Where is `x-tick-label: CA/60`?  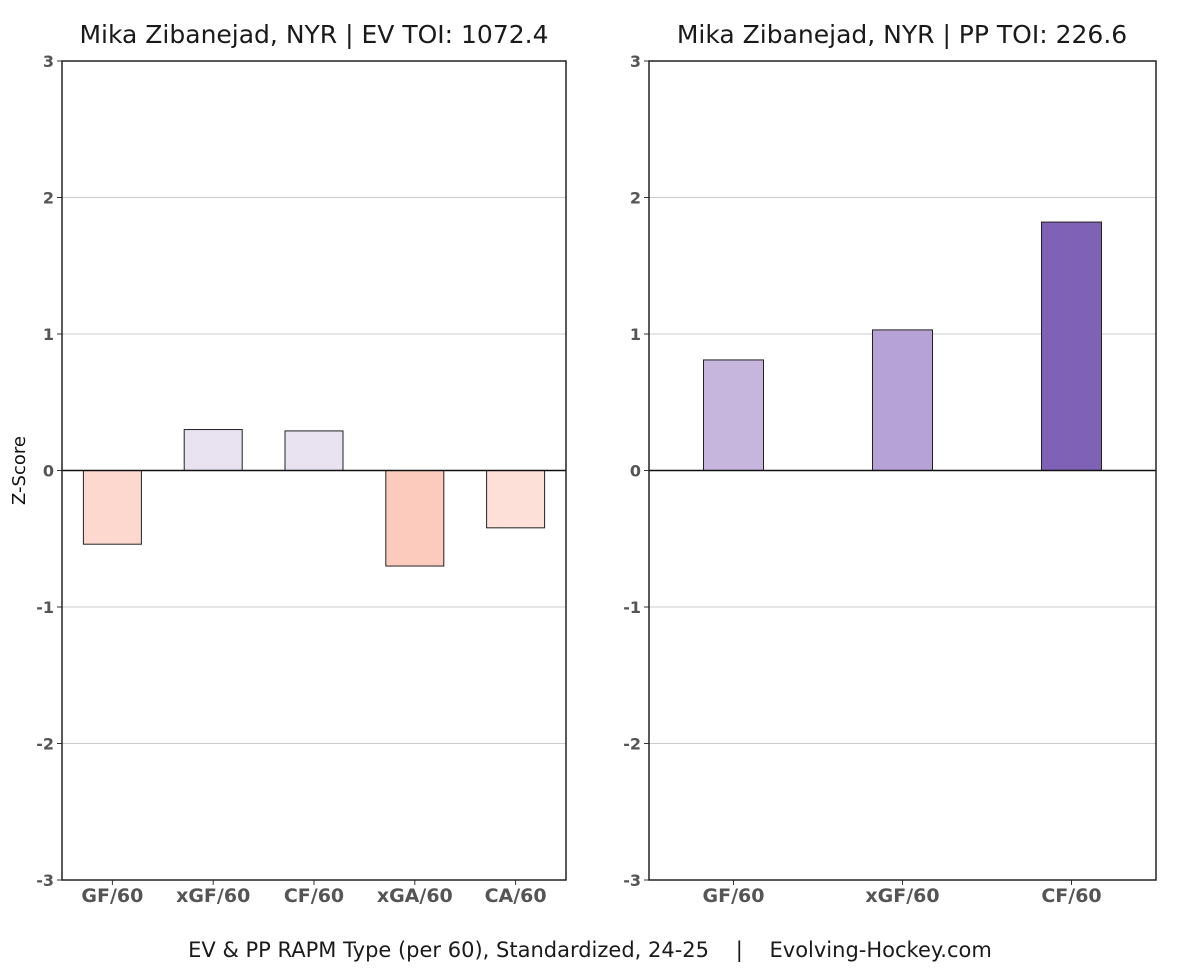 x-tick-label: CA/60 is located at coordinates (516, 896).